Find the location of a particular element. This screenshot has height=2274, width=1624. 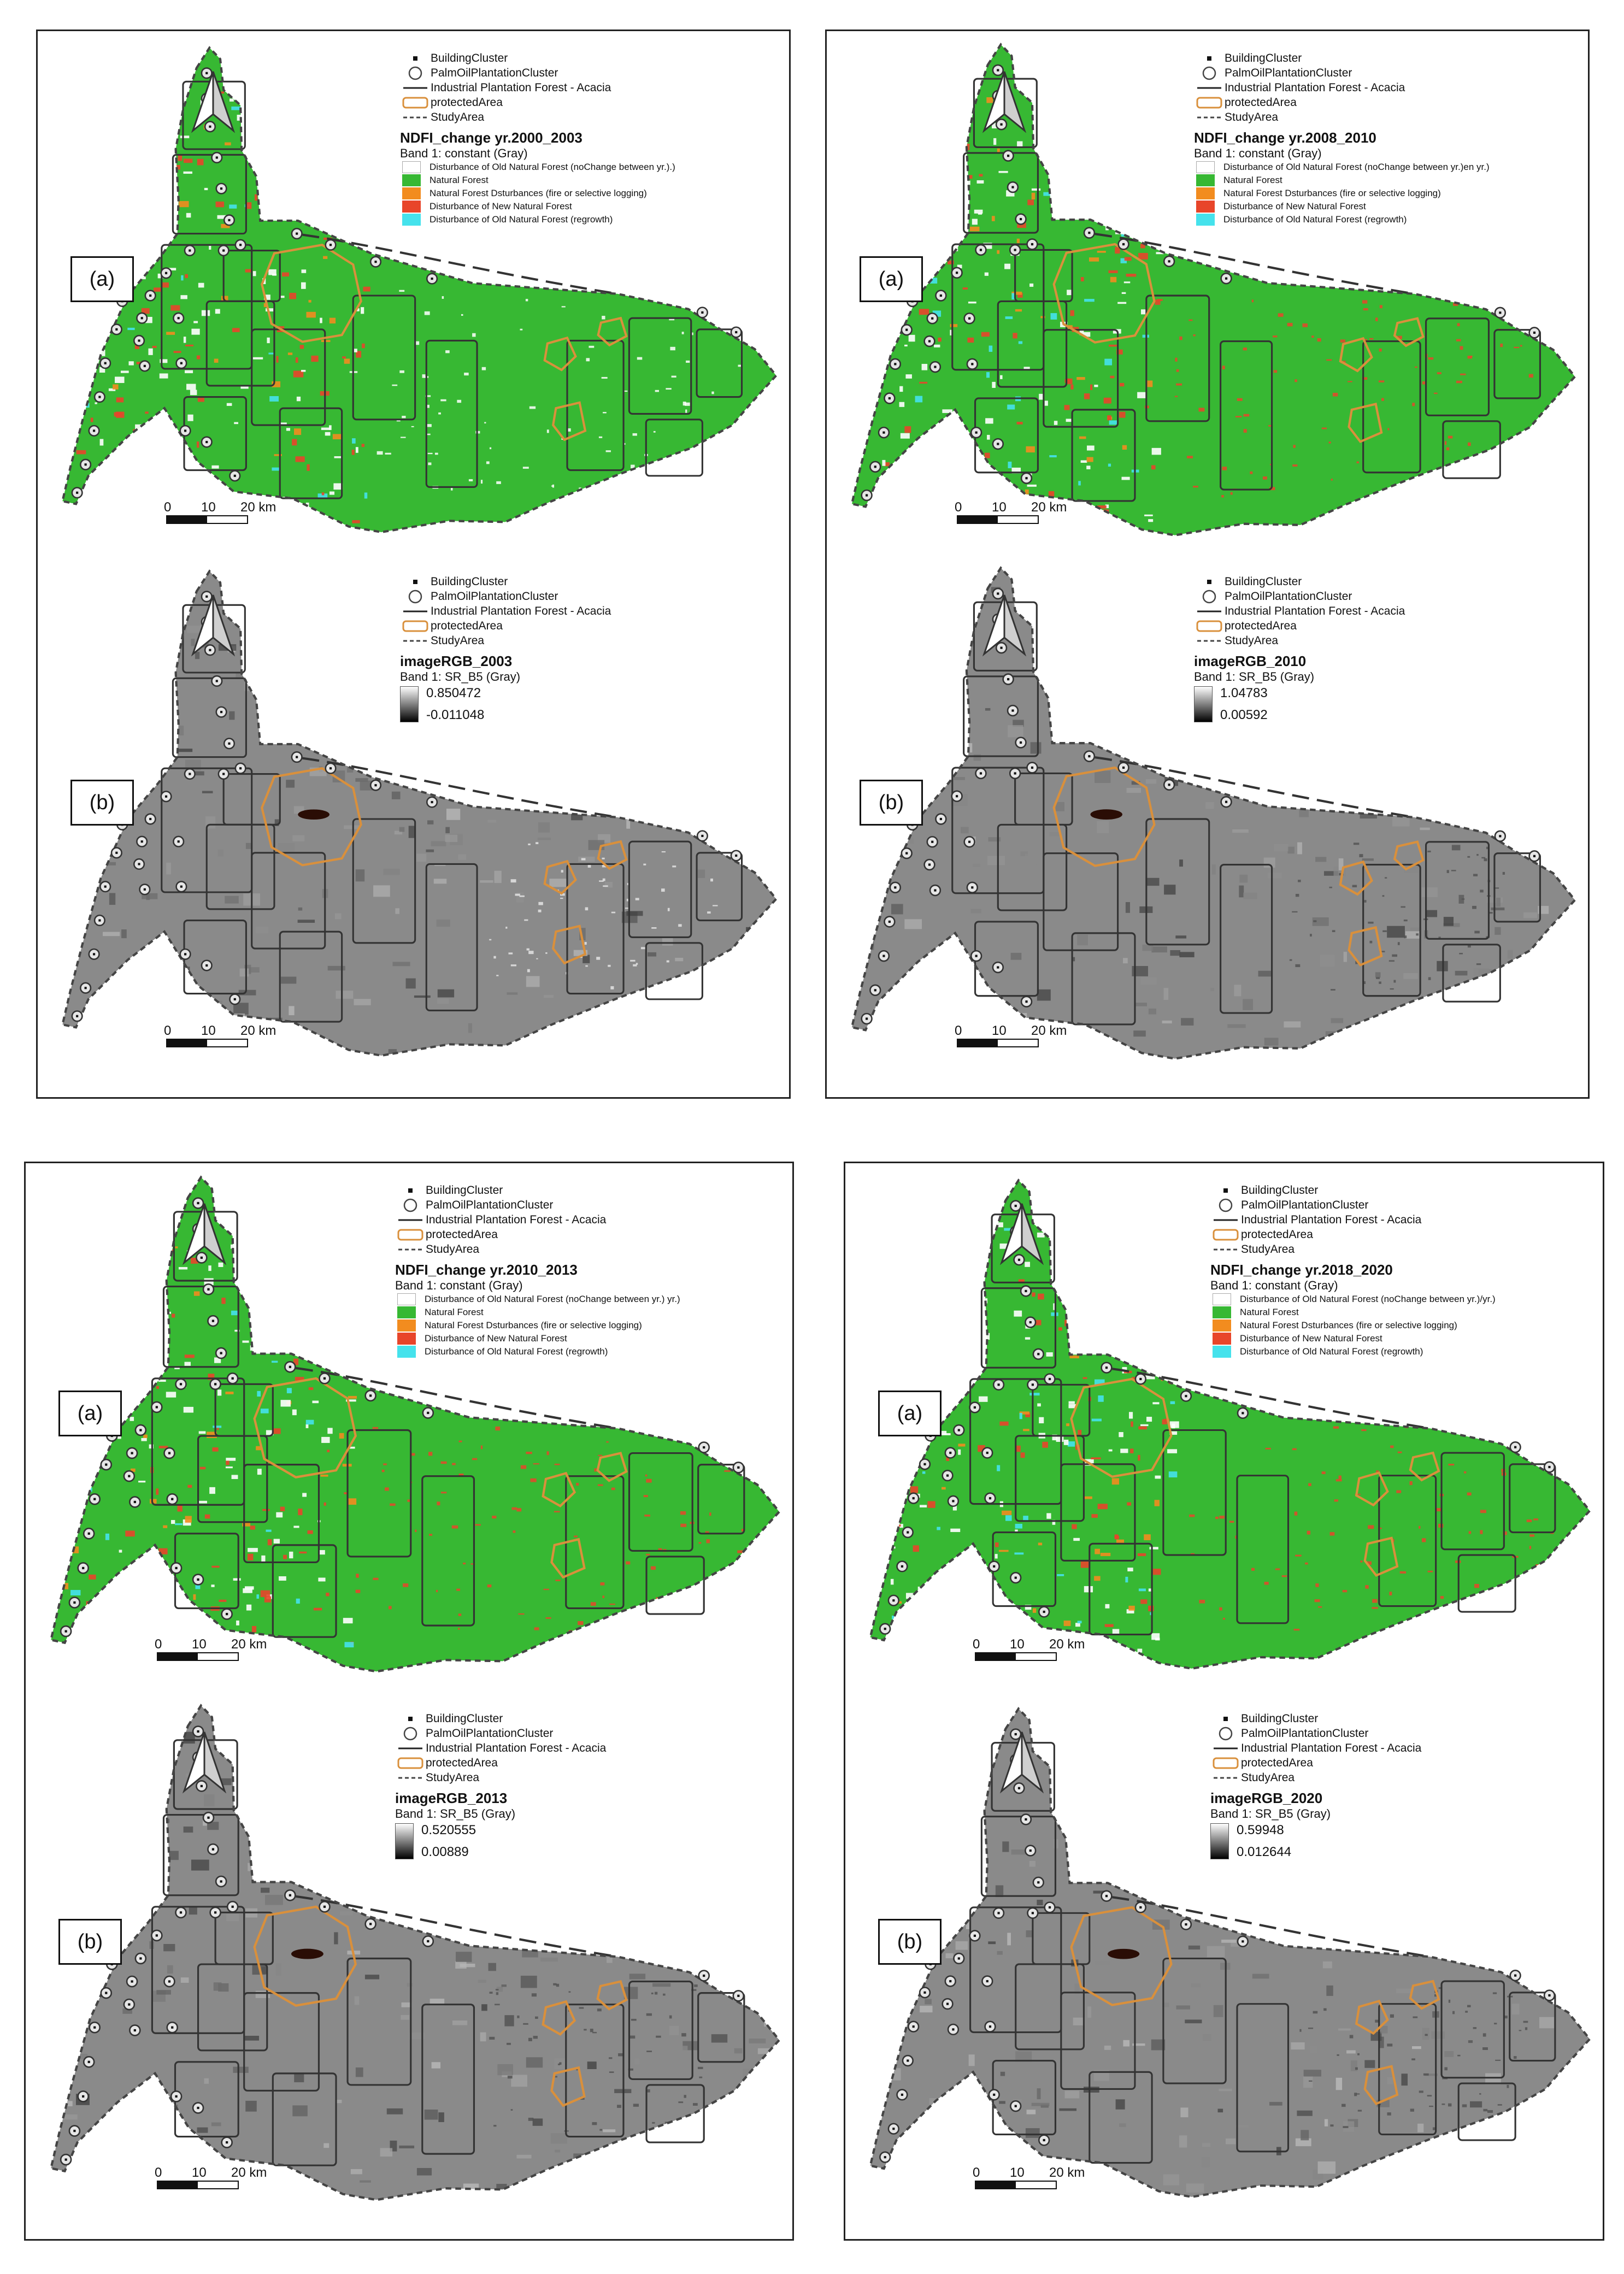

scale-segment-light is located at coordinates (227, 519).